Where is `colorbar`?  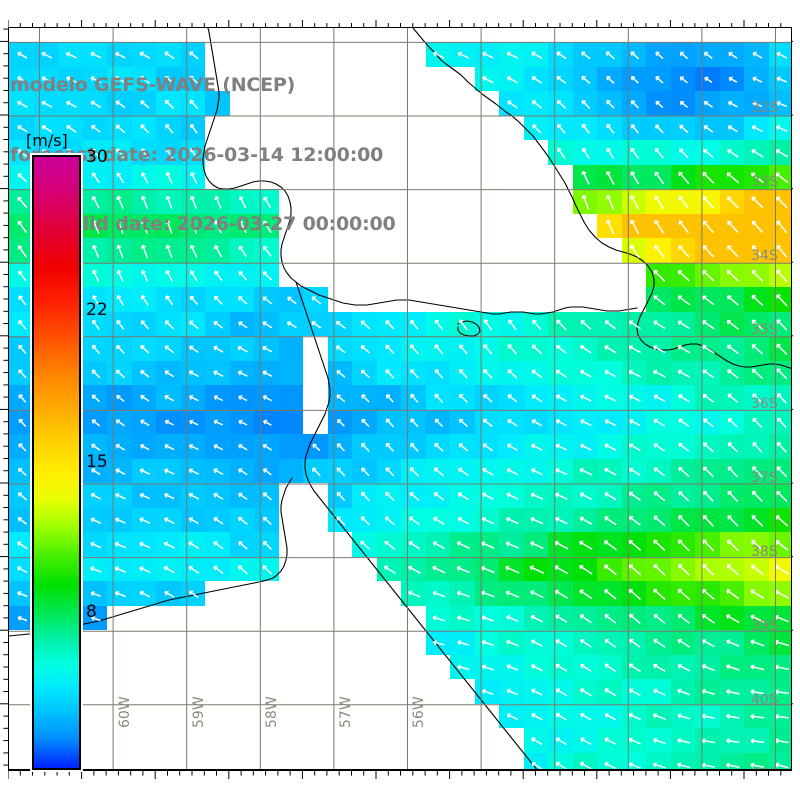
colorbar is located at coordinates (56, 462).